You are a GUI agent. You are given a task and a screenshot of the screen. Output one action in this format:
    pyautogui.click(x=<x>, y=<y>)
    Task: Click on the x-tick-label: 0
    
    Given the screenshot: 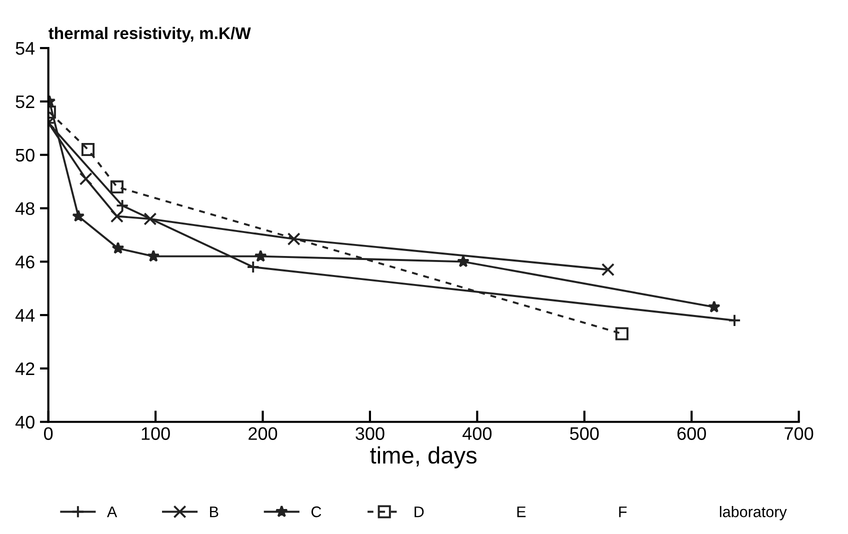 What is the action you would take?
    pyautogui.click(x=48, y=433)
    